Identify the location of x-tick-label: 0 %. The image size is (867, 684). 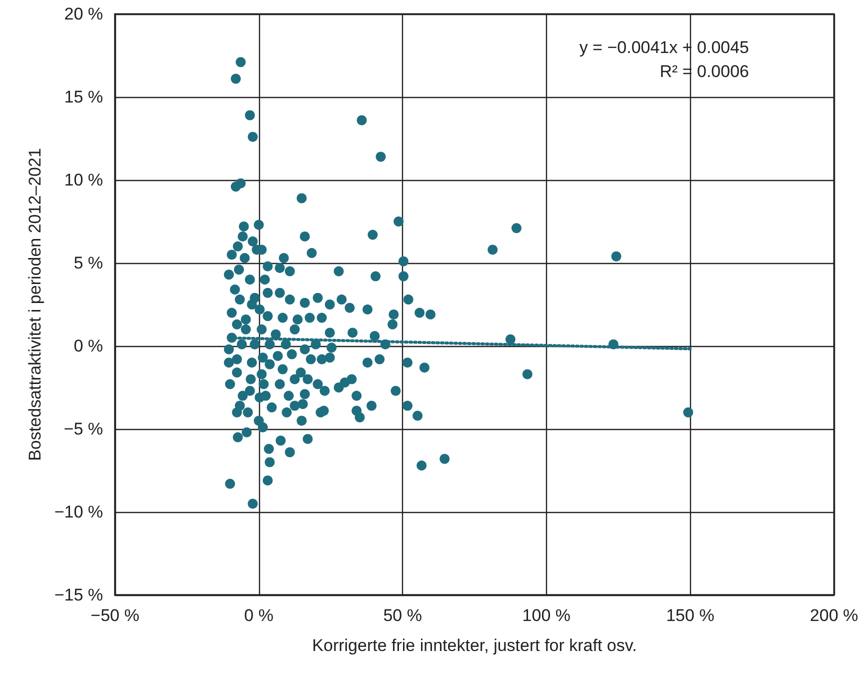
(259, 615).